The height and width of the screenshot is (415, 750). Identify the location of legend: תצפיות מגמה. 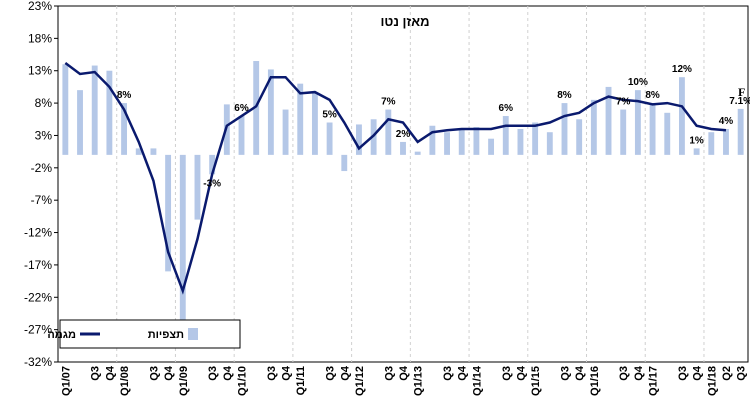
(144, 334).